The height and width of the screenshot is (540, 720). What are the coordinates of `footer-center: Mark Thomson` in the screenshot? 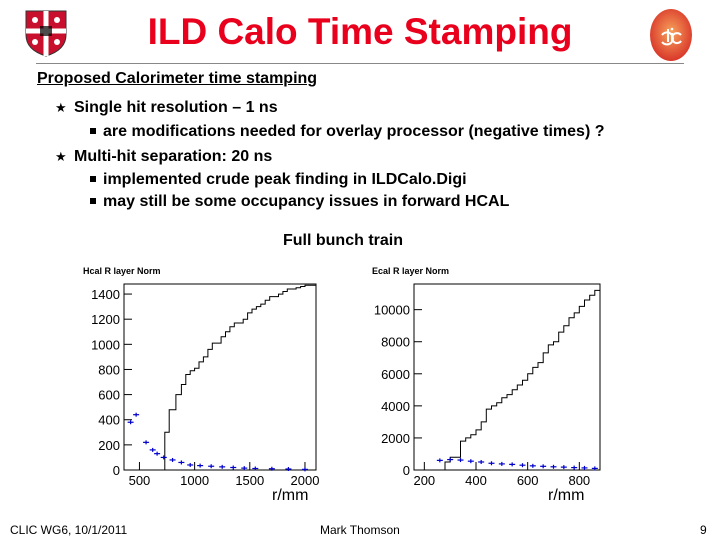 It's located at (360, 530).